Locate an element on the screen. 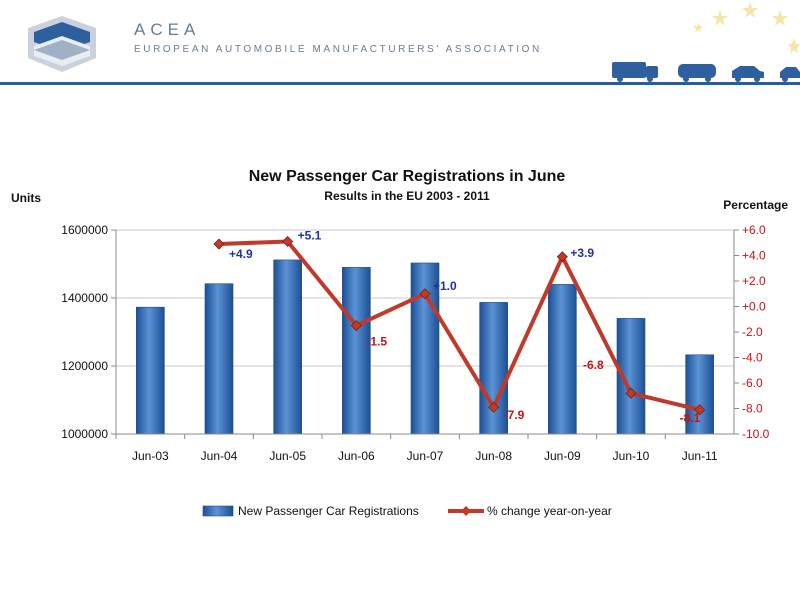 The image size is (800, 600). acea-logo is located at coordinates (62, 44).